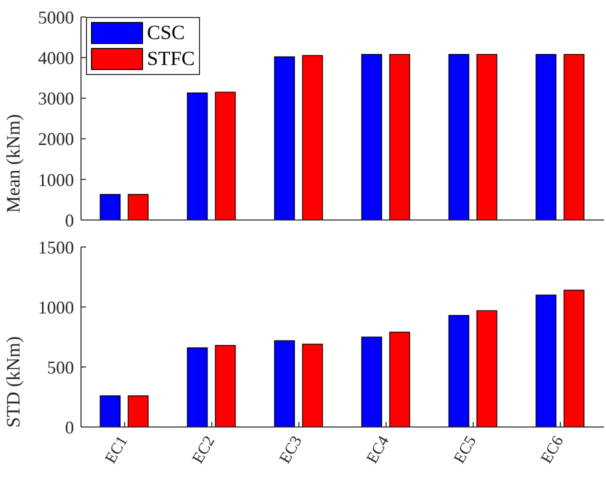 The image size is (606, 477). I want to click on y-tick-label: 1500, so click(56, 247).